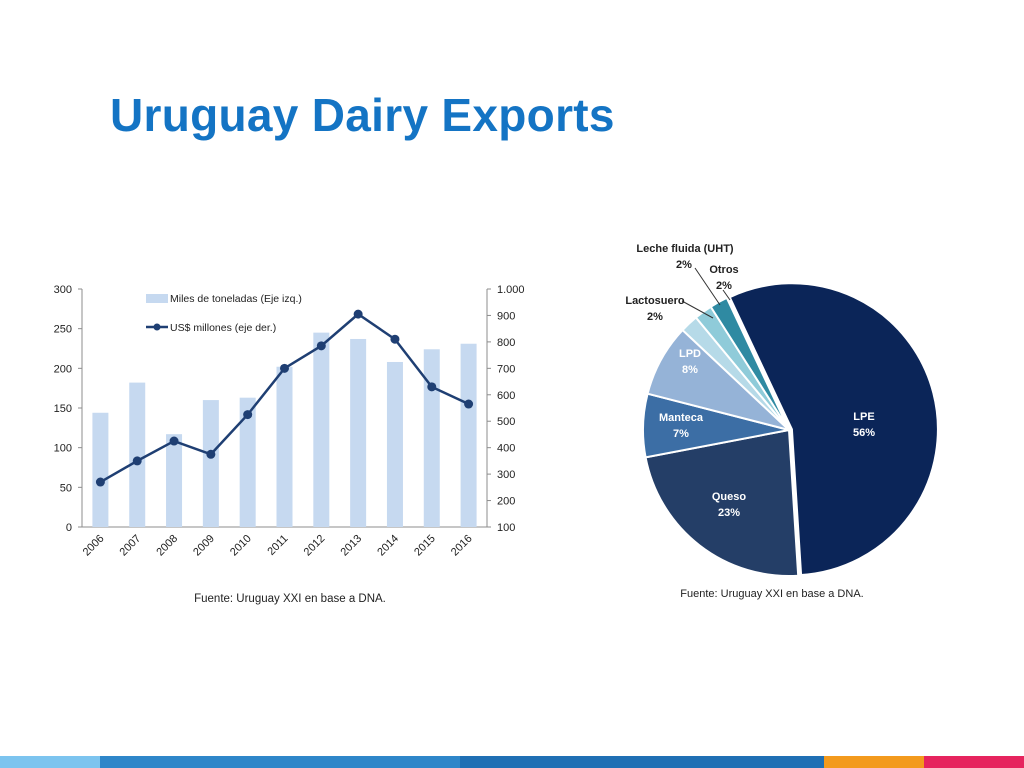  What do you see at coordinates (729, 497) in the screenshot?
I see `slice-label: Queso` at bounding box center [729, 497].